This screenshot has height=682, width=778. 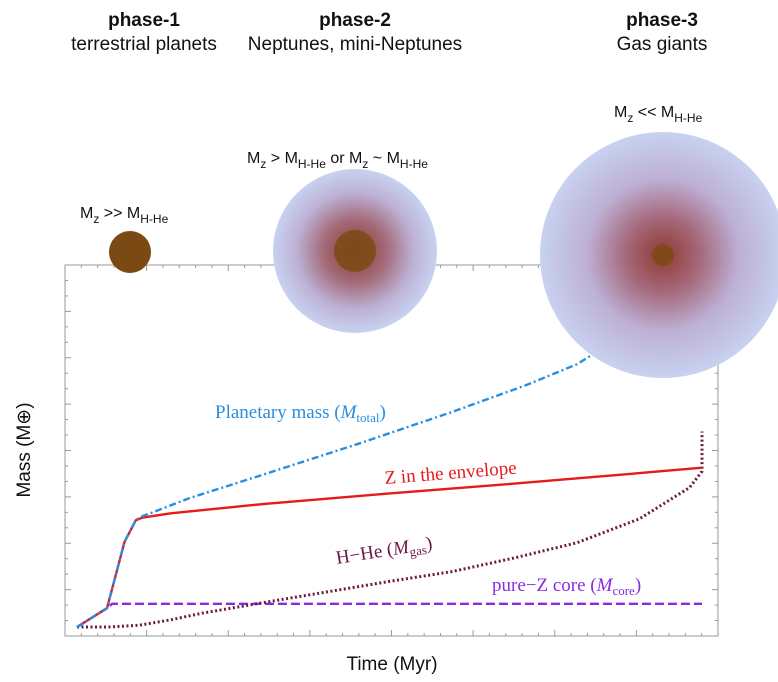 I want to click on terrestrial-planet-core, so click(x=130, y=252).